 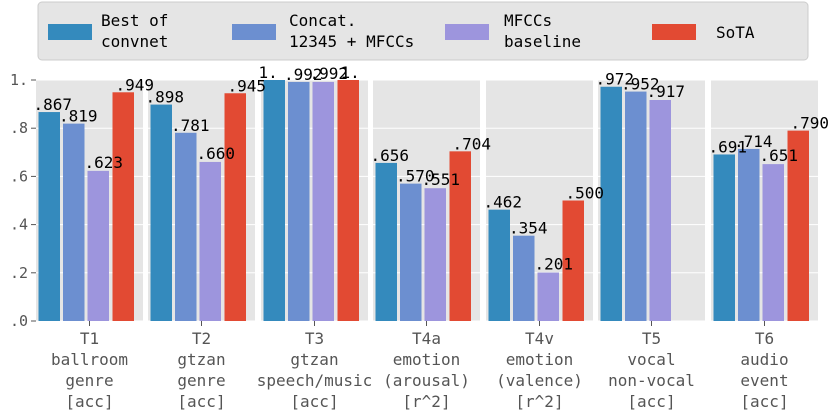 I want to click on data-label: .867, so click(x=53, y=104).